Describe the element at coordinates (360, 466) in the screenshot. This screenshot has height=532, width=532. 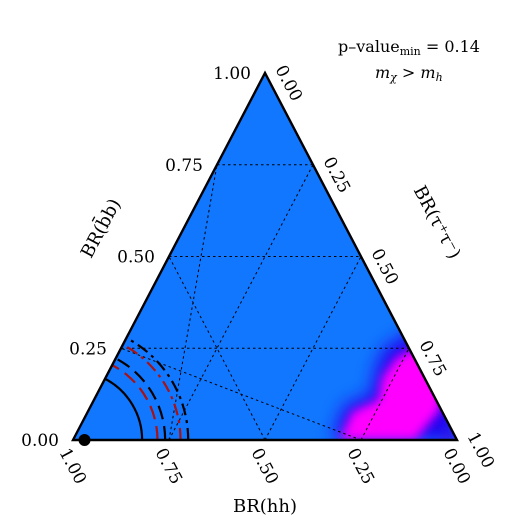
I see `bottom-tick-label: 0.25` at that location.